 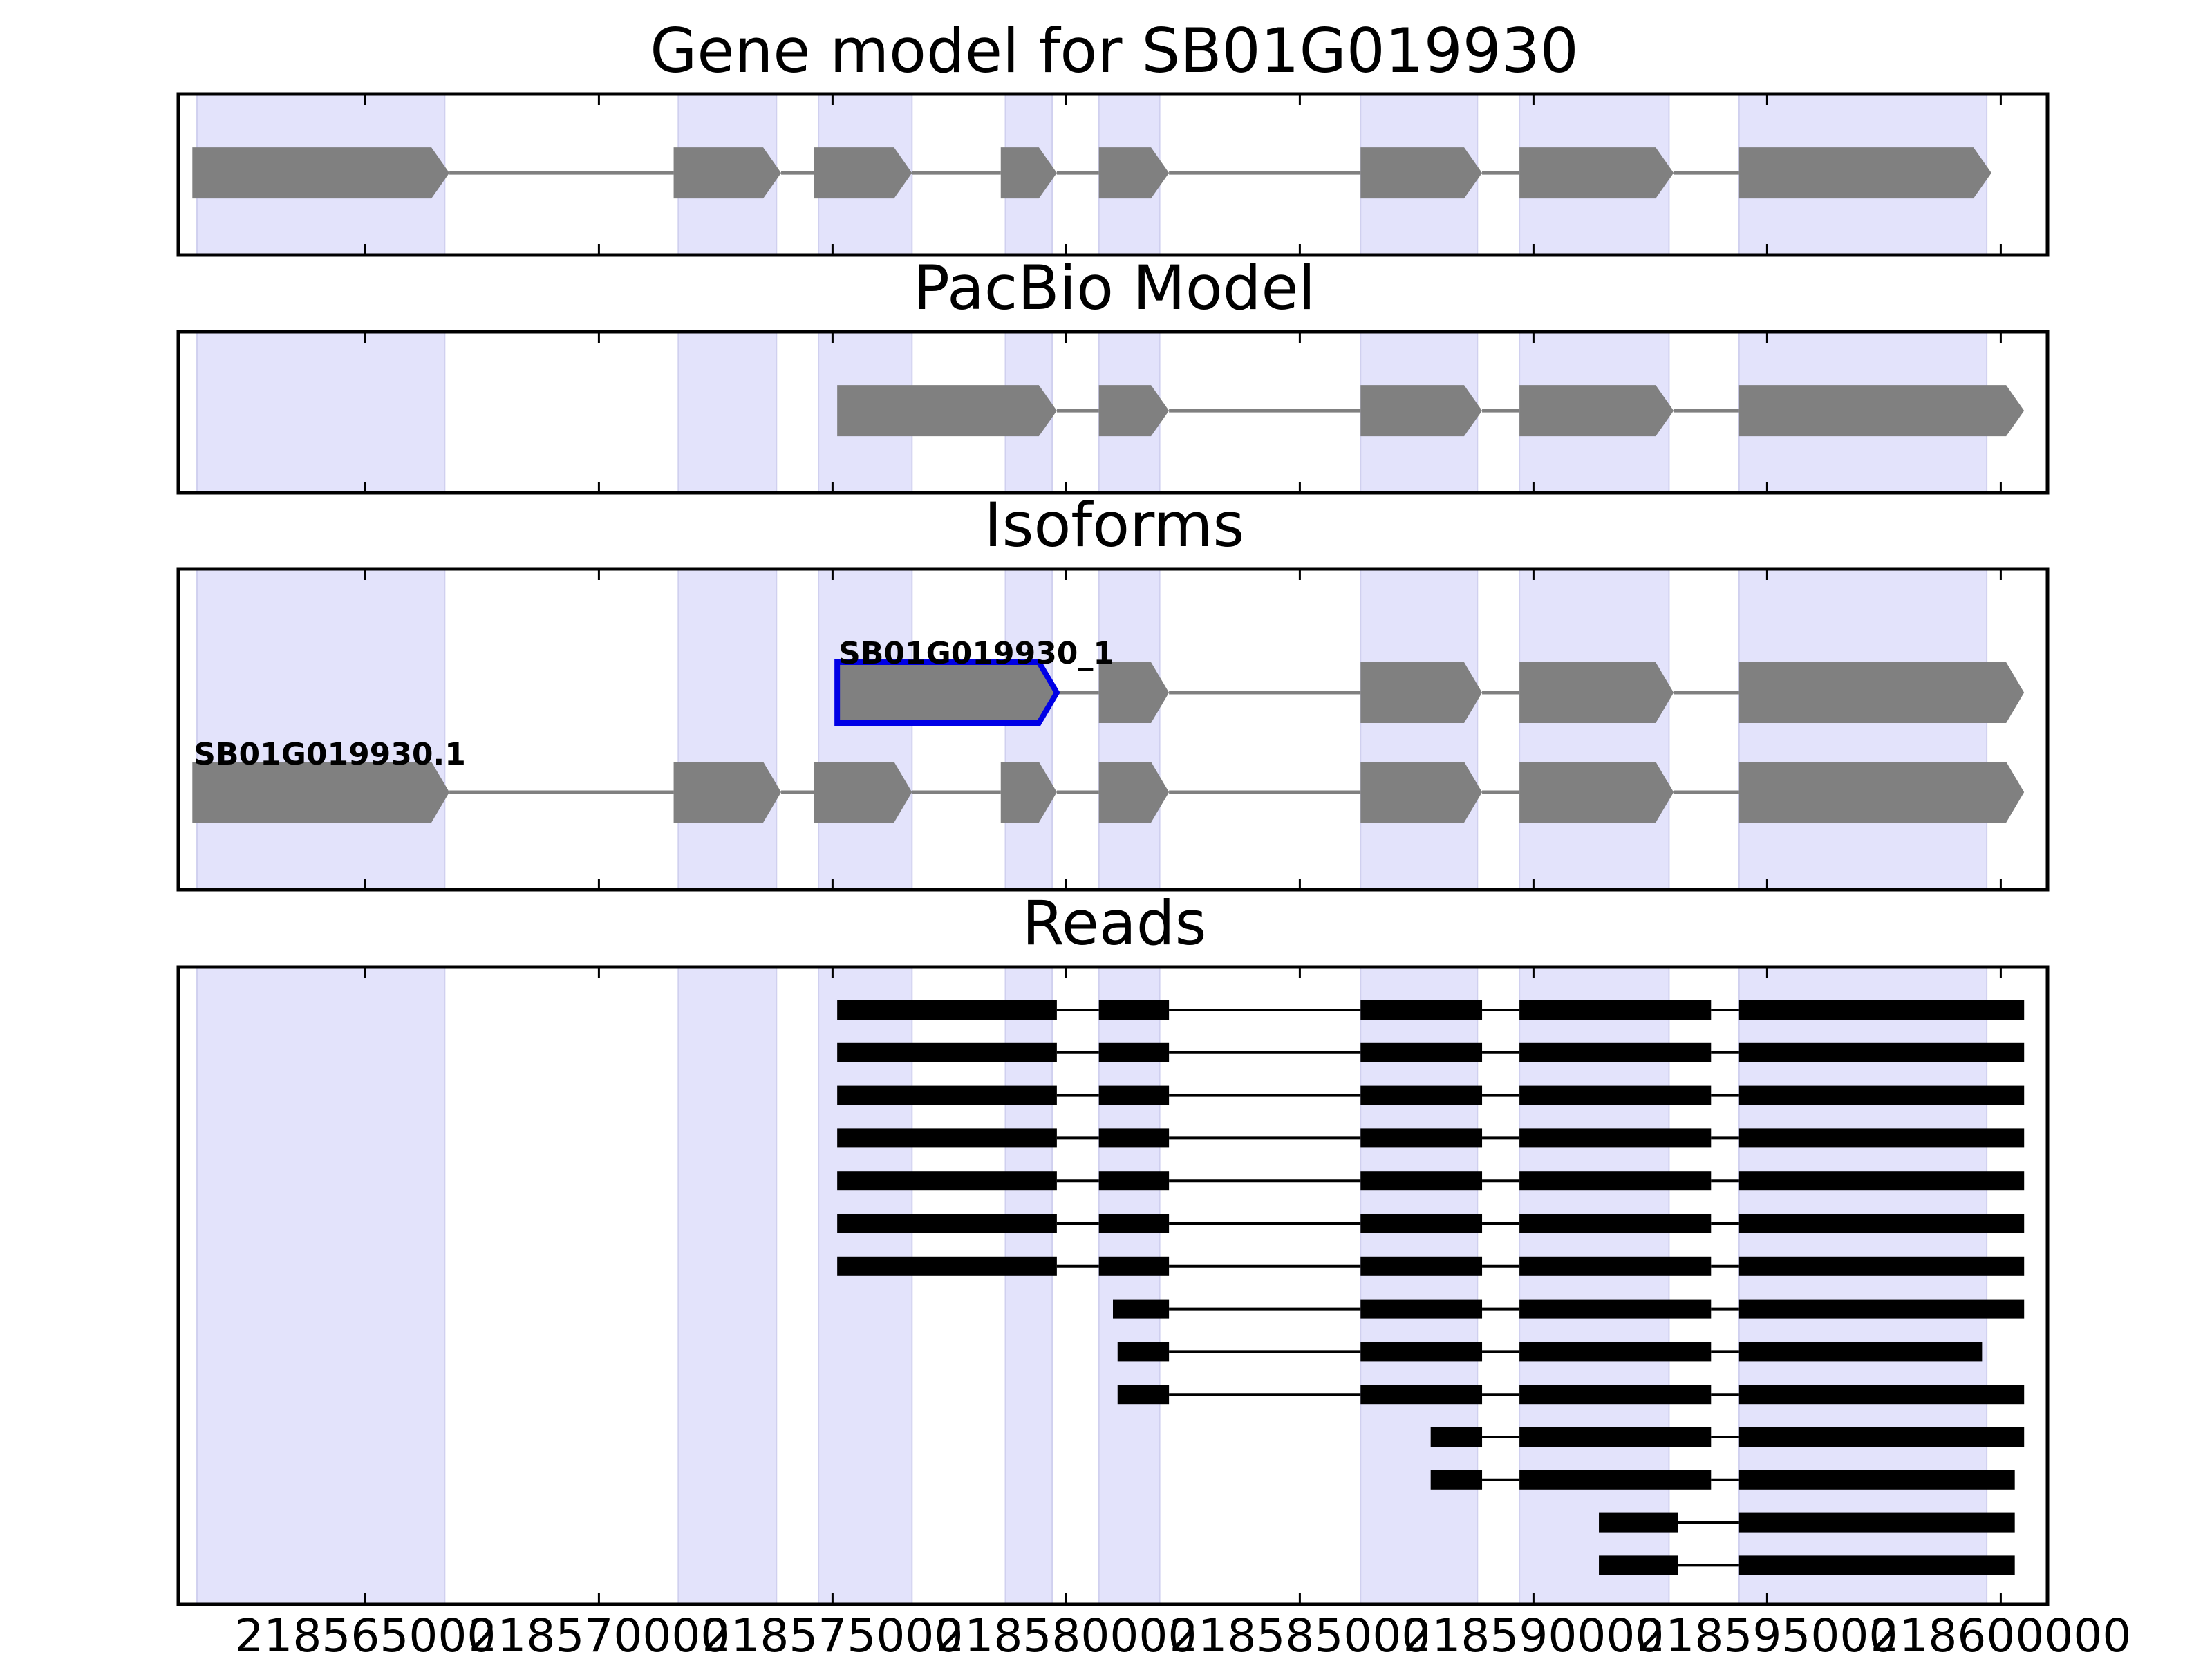 I want to click on isoform-label: SB01G019930_1, so click(x=976, y=653).